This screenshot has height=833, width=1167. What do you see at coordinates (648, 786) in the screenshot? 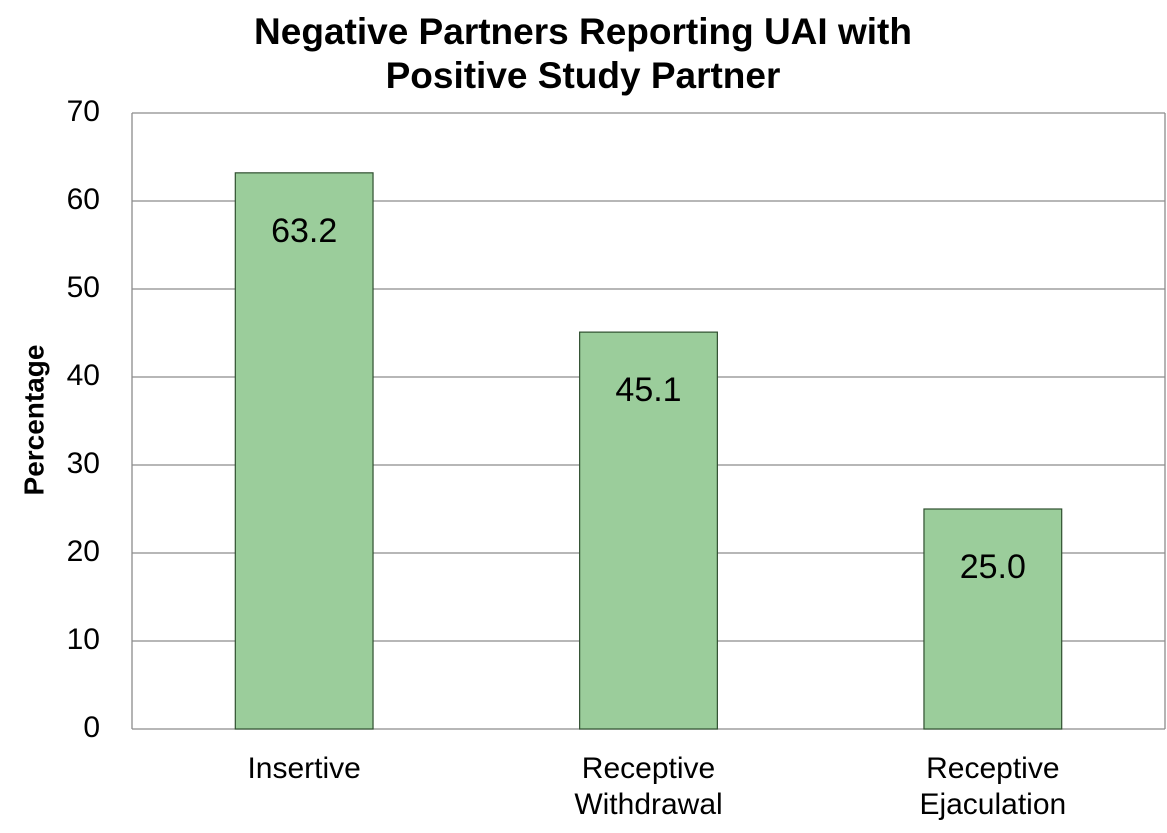
I see `x-tick-label: Receptive Withdrawal` at bounding box center [648, 786].